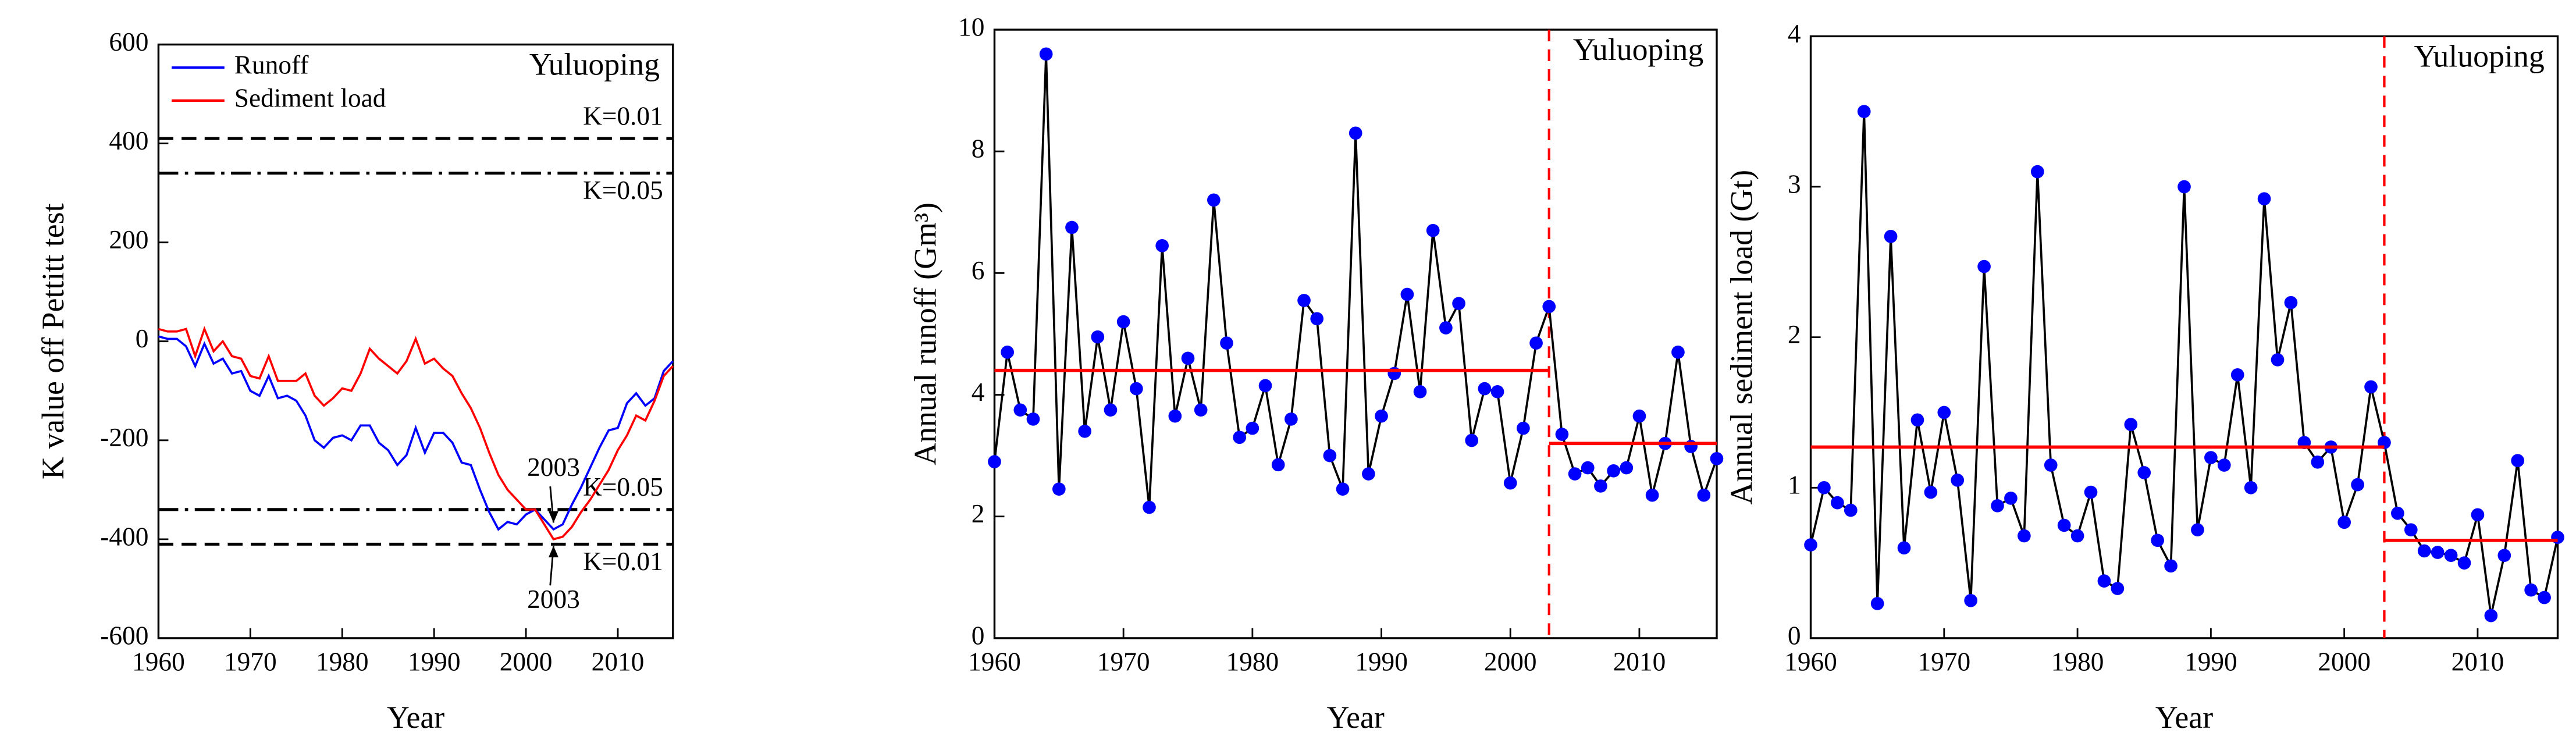 This screenshot has height=747, width=2576. Describe the element at coordinates (53, 341) in the screenshot. I see `y-axis-label: K value off Pettitt test` at that location.